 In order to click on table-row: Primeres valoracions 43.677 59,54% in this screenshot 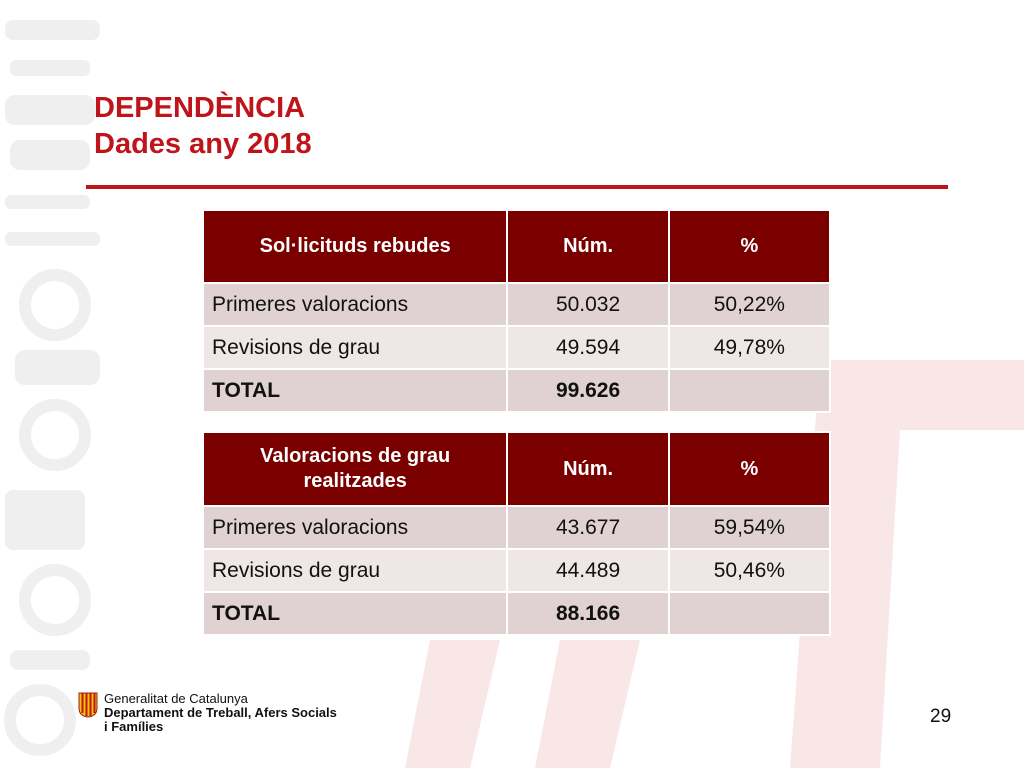, I will do `click(516, 527)`.